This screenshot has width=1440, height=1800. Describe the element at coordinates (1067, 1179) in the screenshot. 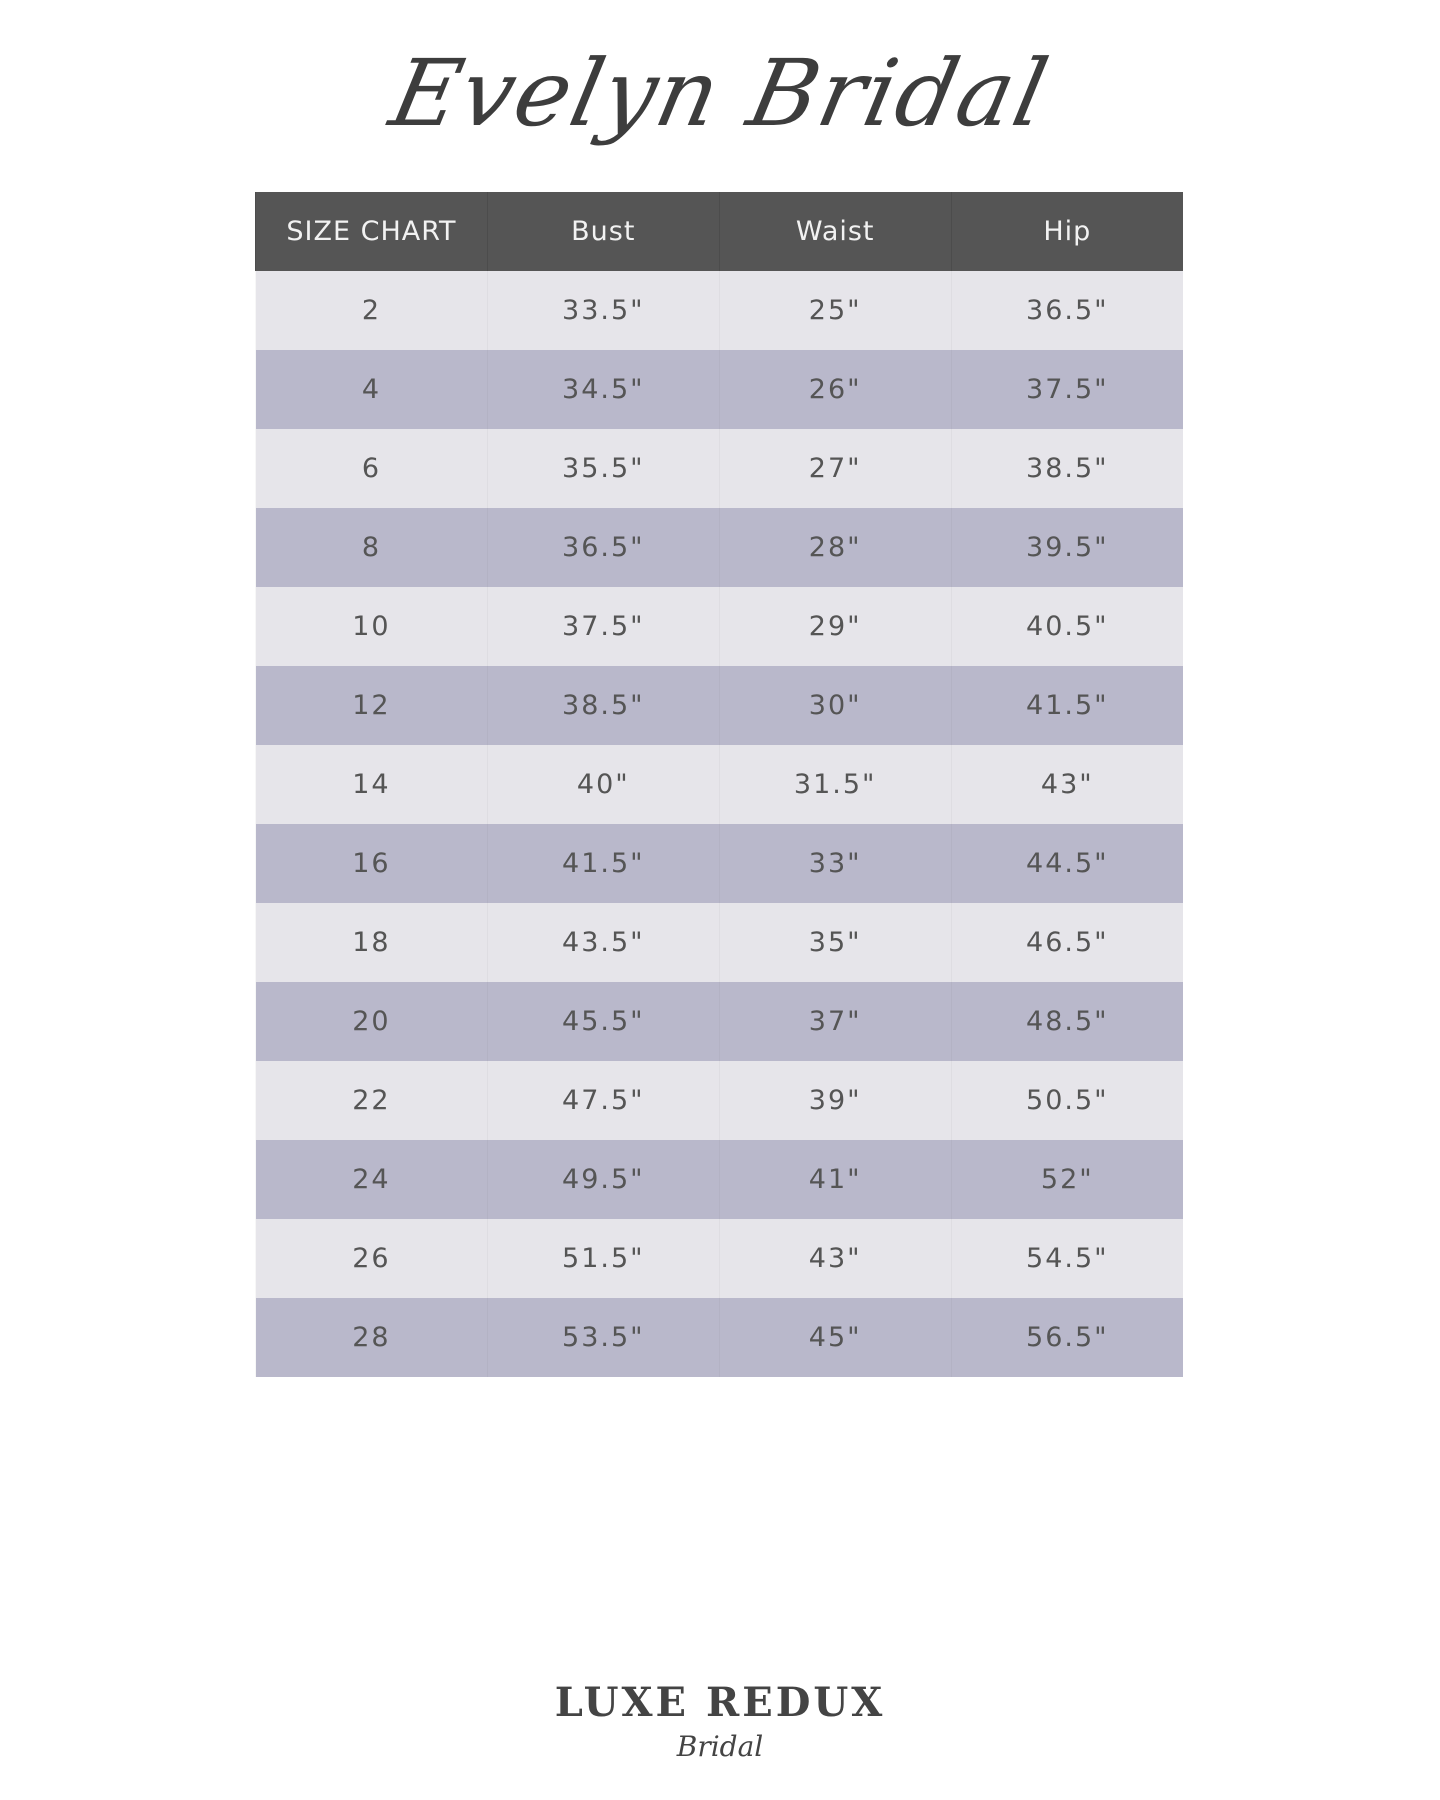

I see `table-cell: 52"` at that location.